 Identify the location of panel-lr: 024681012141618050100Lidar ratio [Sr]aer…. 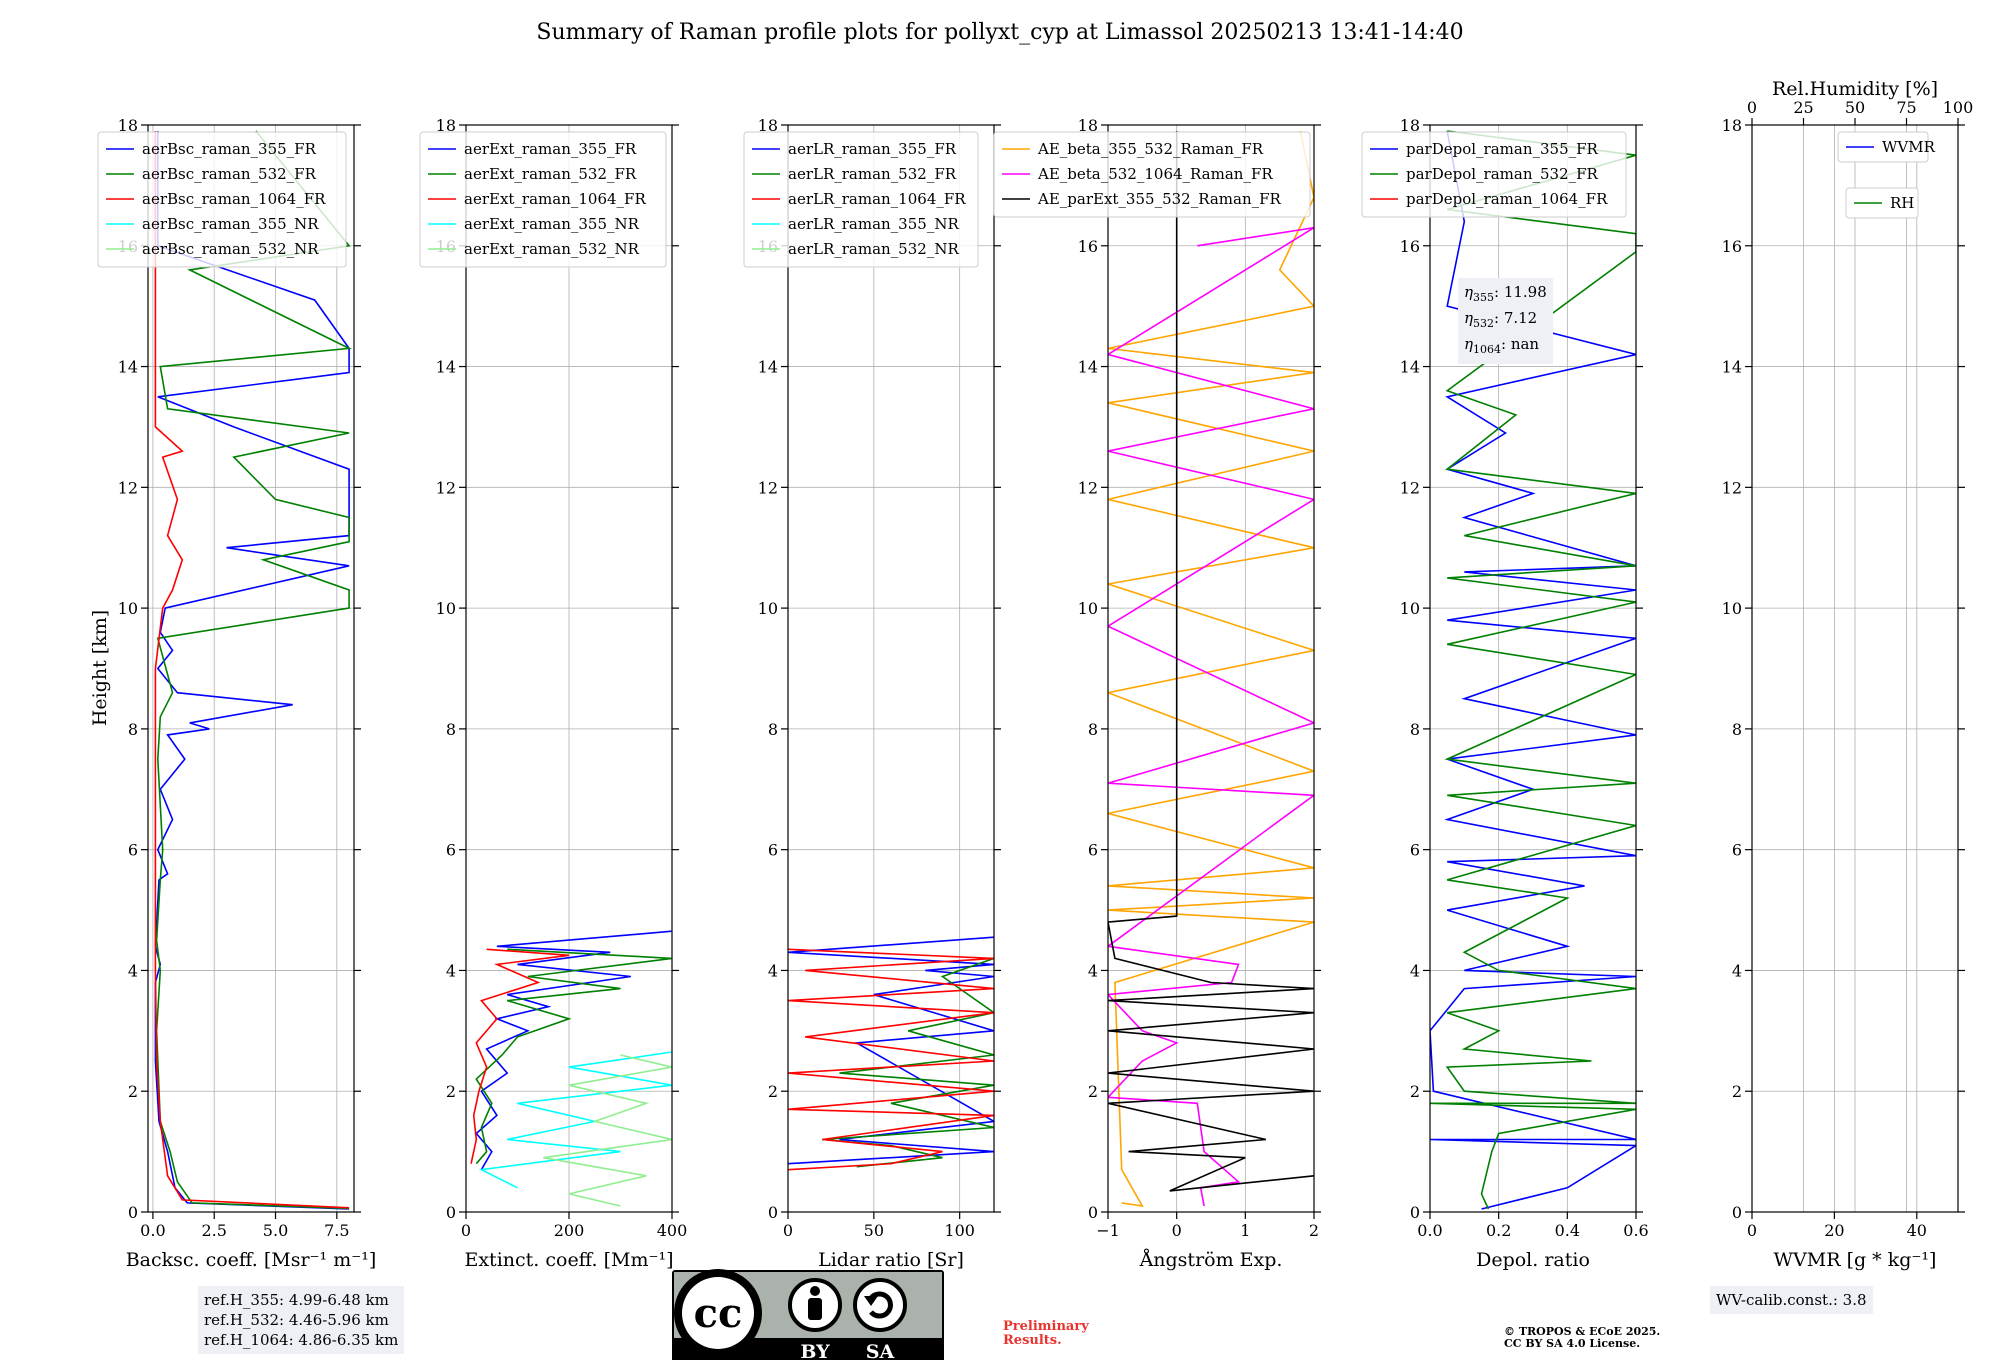
(872, 693).